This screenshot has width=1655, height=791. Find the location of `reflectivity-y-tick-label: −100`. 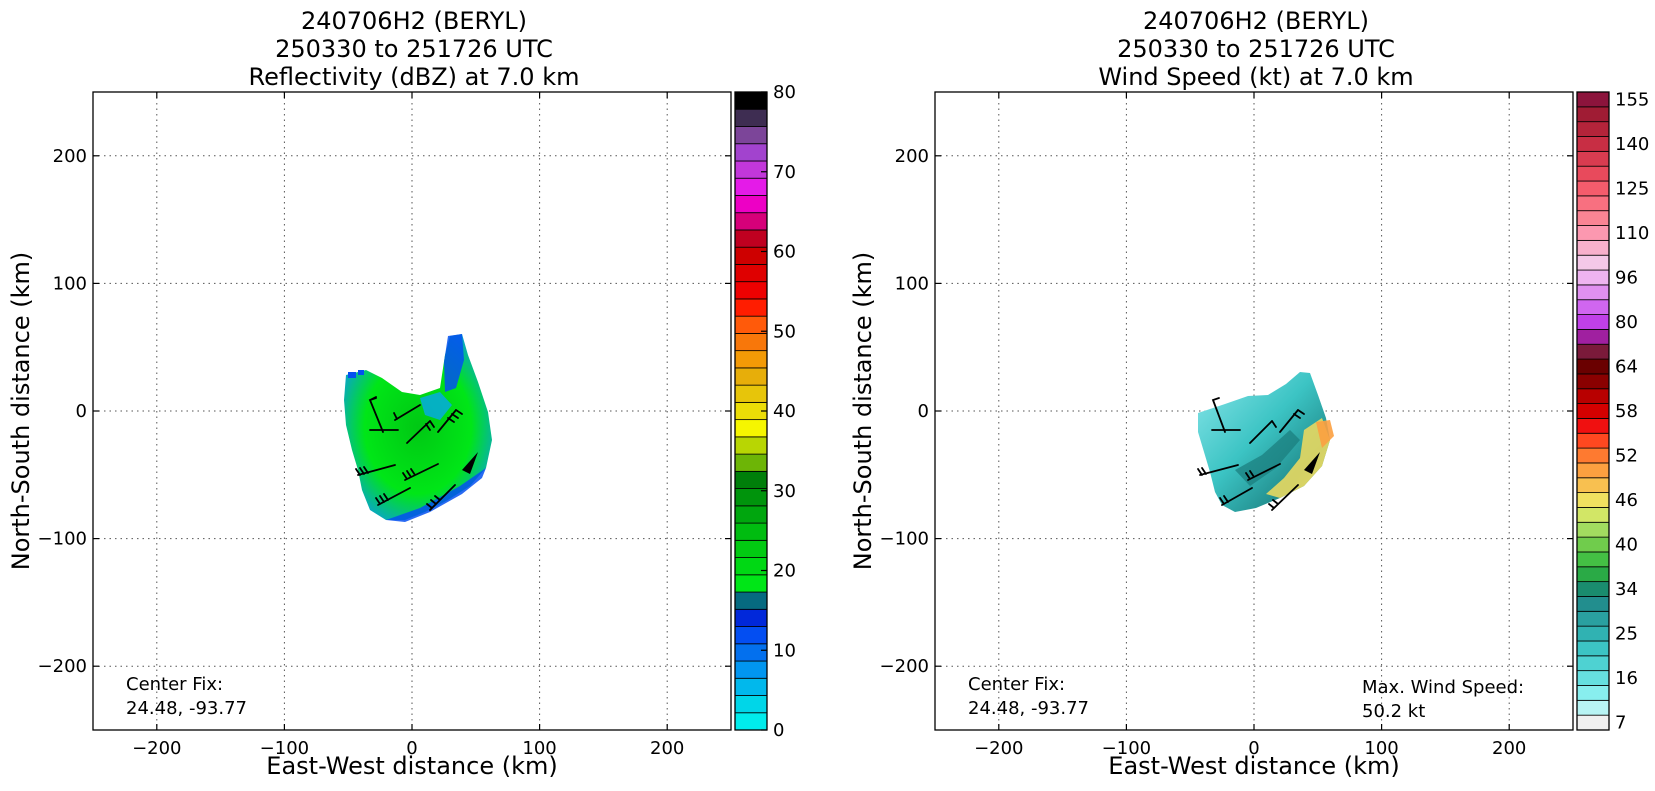

reflectivity-y-tick-label: −100 is located at coordinates (62, 539).